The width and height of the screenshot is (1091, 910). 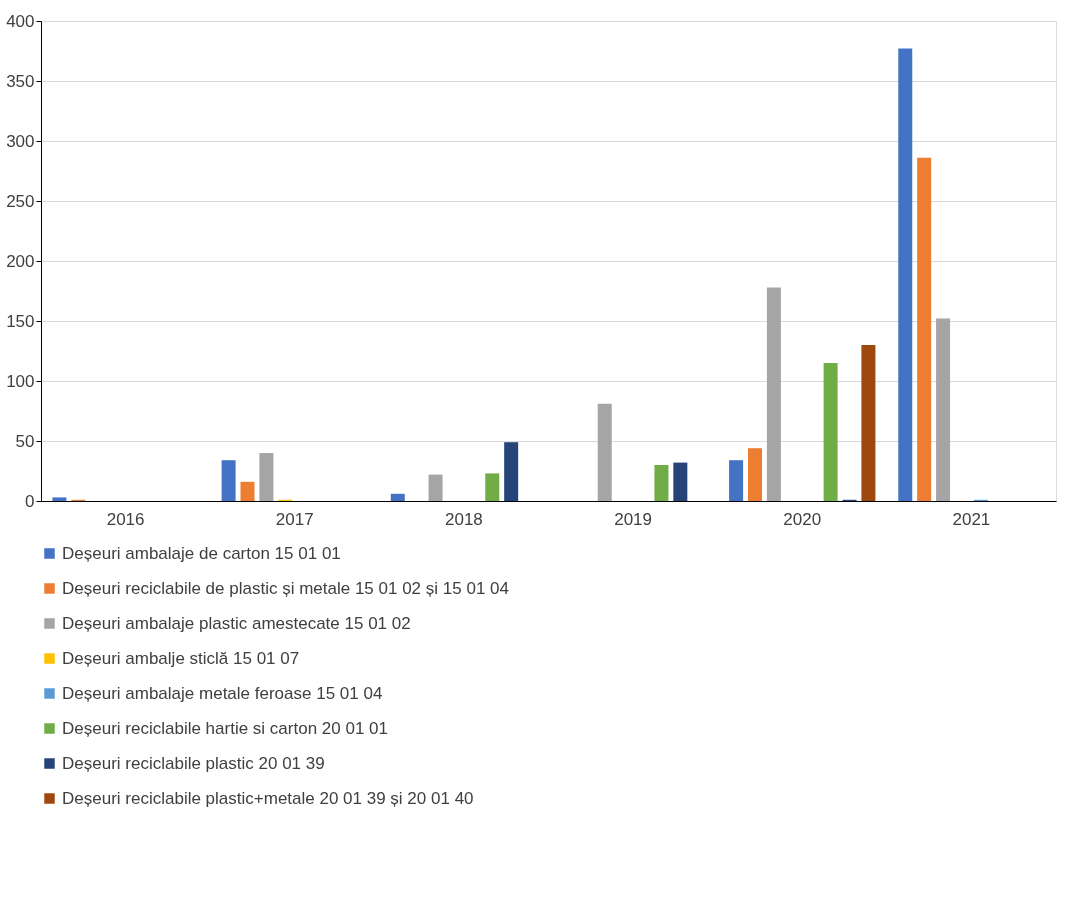 What do you see at coordinates (125, 519) in the screenshot?
I see `x-tick-label: 2016` at bounding box center [125, 519].